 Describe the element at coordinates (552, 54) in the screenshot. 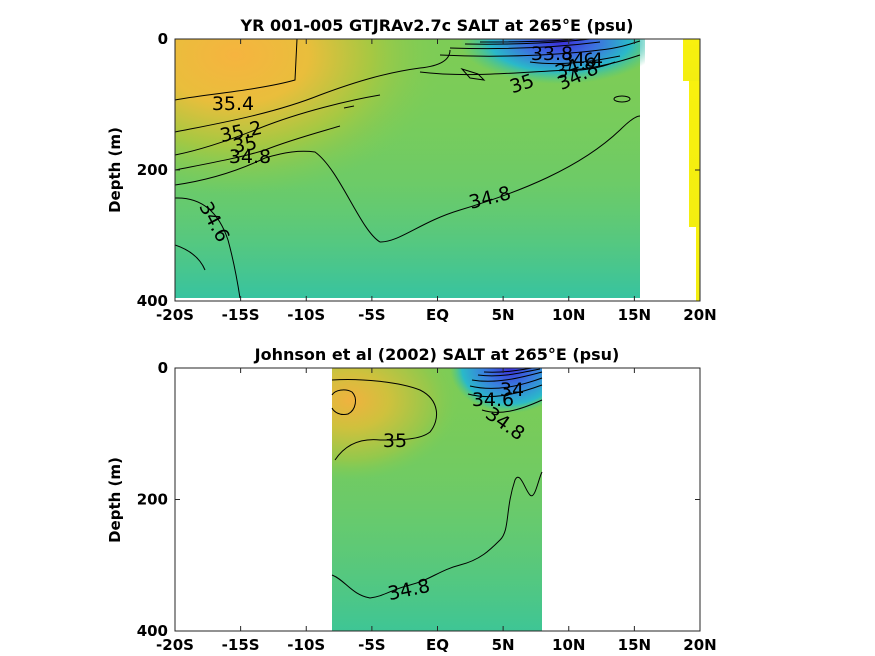

I see `contour-label: 33.8` at that location.